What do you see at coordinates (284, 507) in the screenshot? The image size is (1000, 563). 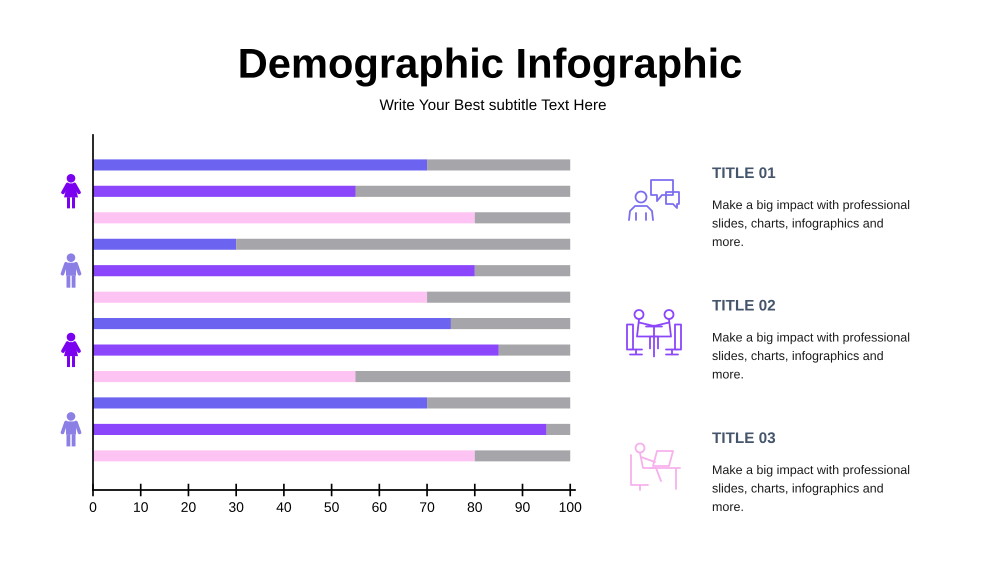 I see `x-tick-label: 40` at bounding box center [284, 507].